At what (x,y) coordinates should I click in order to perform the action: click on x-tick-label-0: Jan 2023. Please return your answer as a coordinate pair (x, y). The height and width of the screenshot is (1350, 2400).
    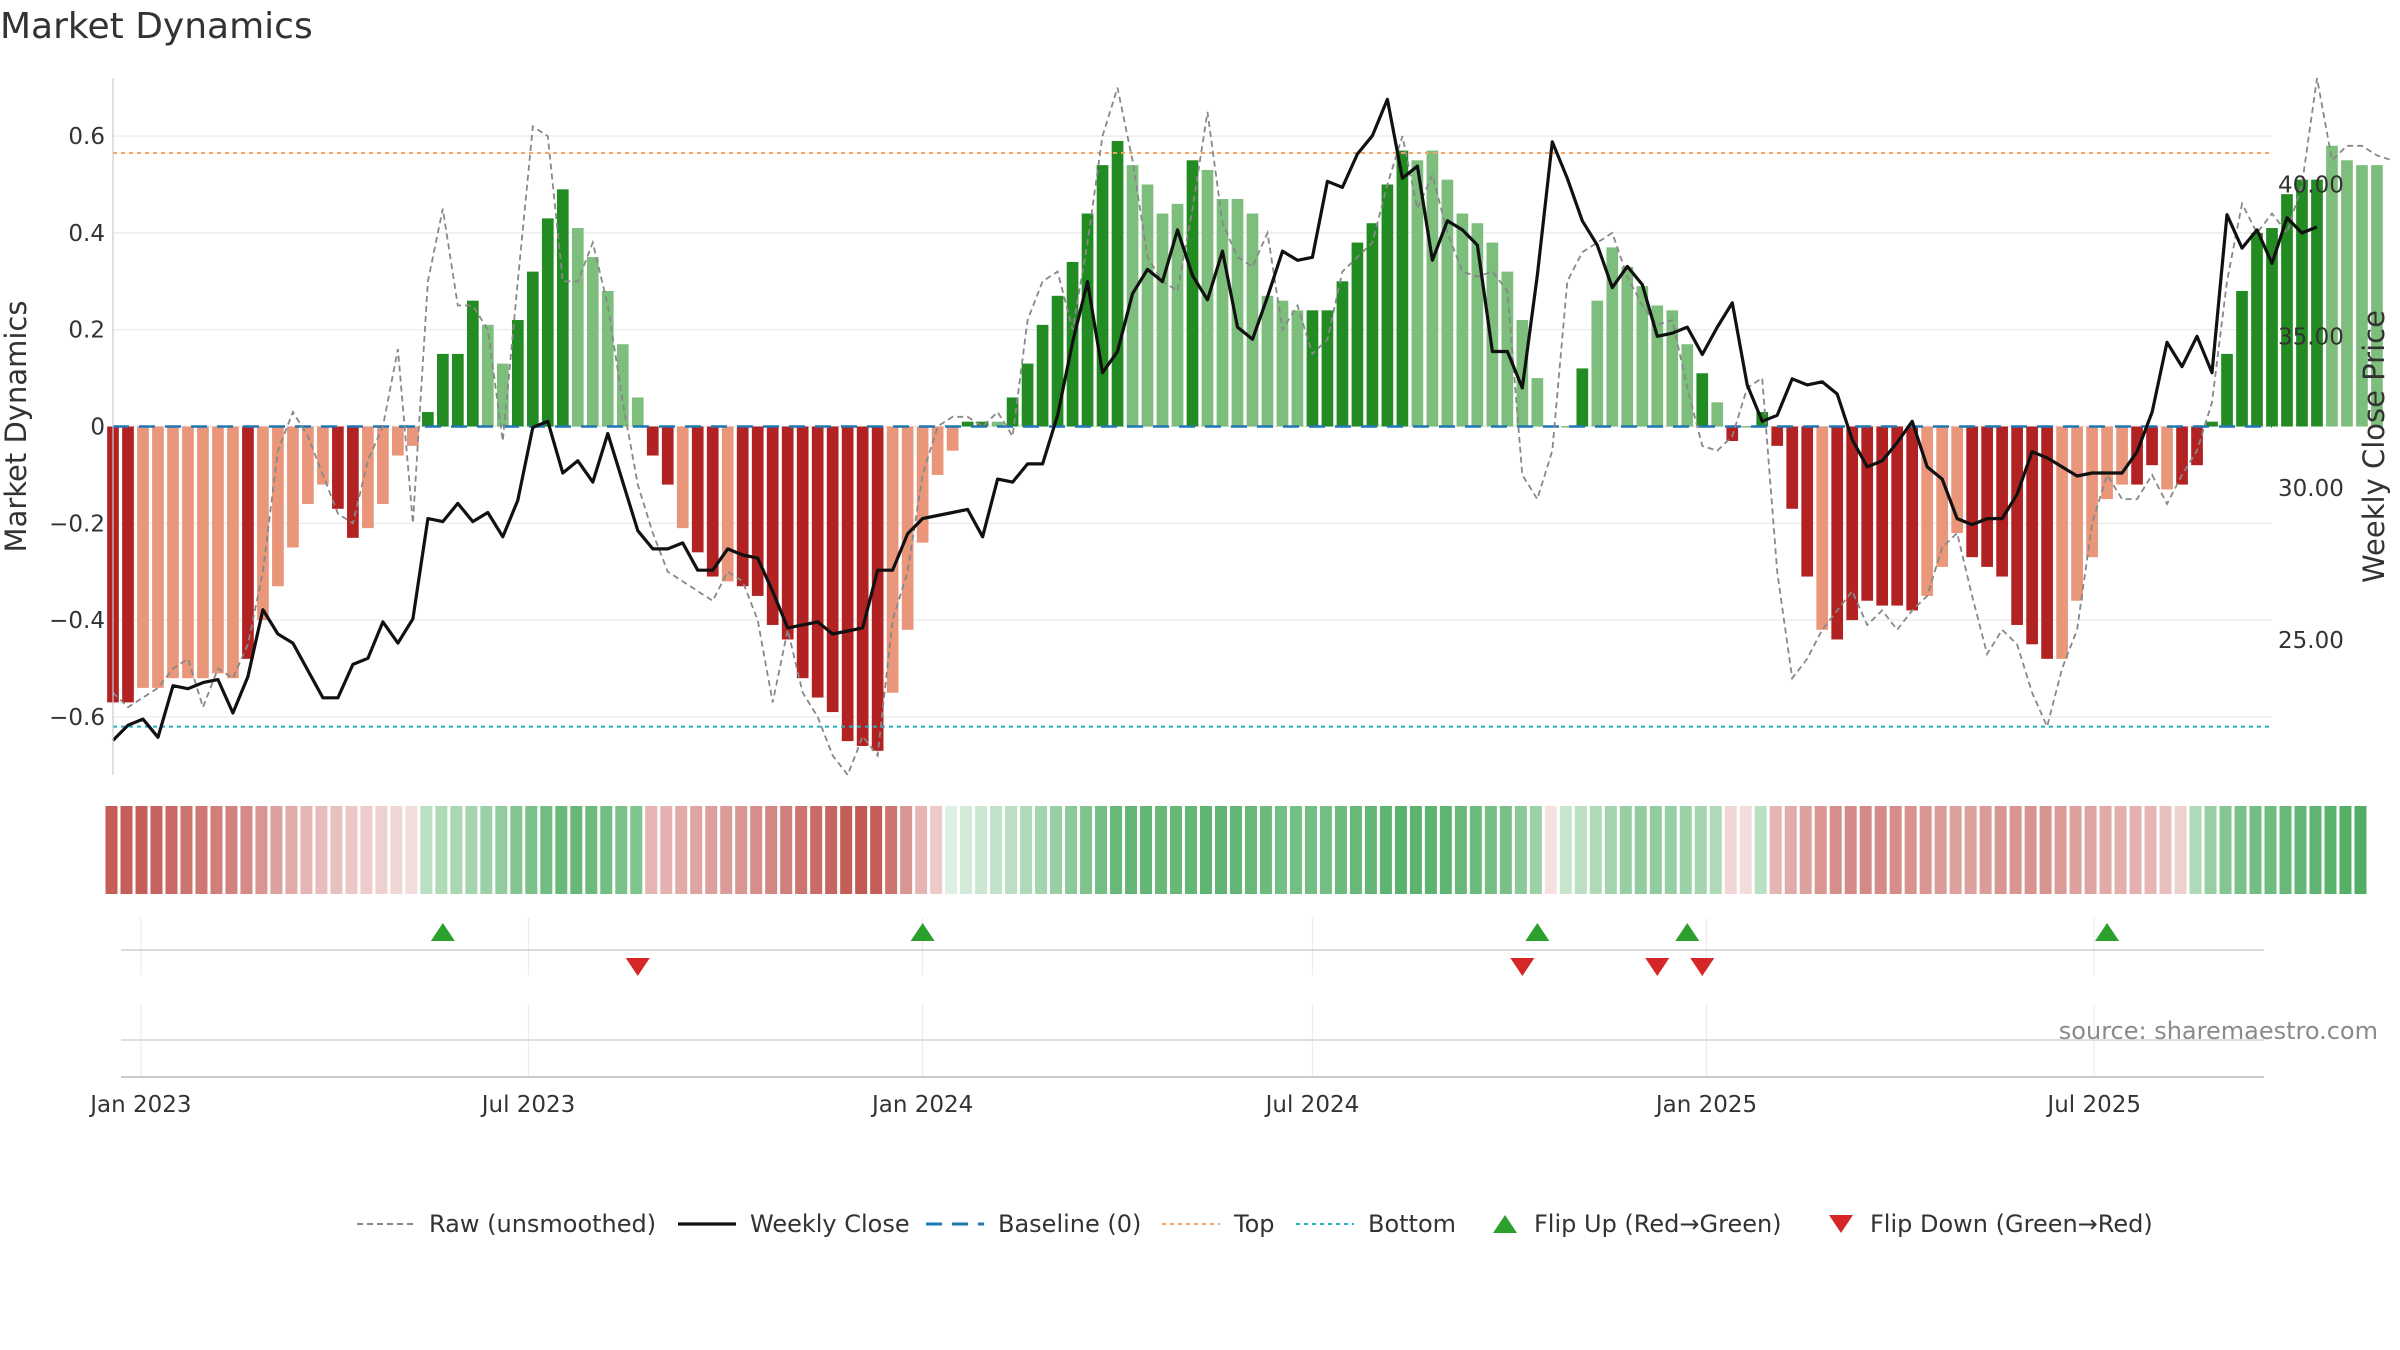
    Looking at the image, I should click on (139, 1105).